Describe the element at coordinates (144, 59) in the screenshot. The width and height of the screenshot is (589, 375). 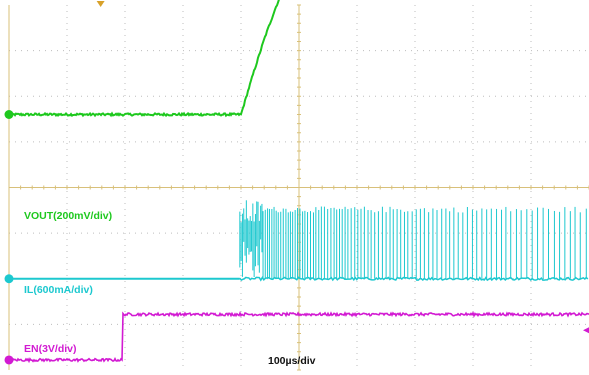
I see `vout-trace` at that location.